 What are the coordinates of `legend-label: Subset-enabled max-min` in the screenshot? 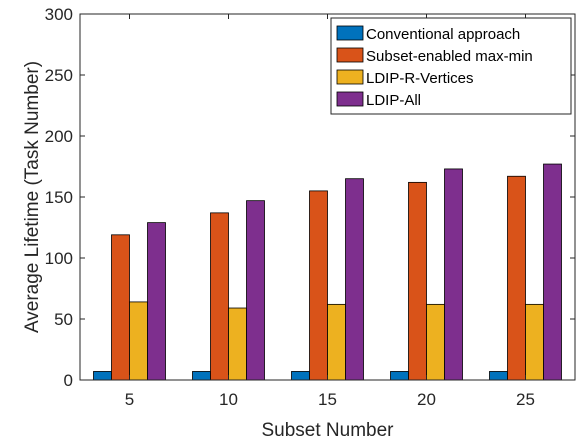 It's located at (449, 56).